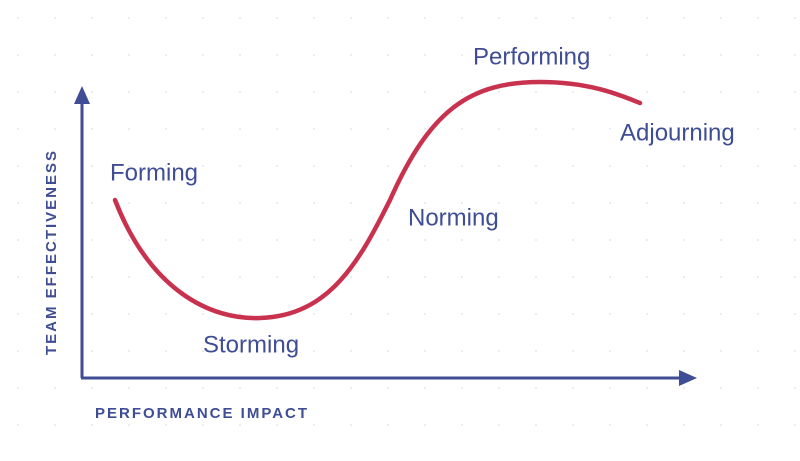 This screenshot has width=800, height=461. Describe the element at coordinates (251, 344) in the screenshot. I see `stage-label: Storming` at that location.